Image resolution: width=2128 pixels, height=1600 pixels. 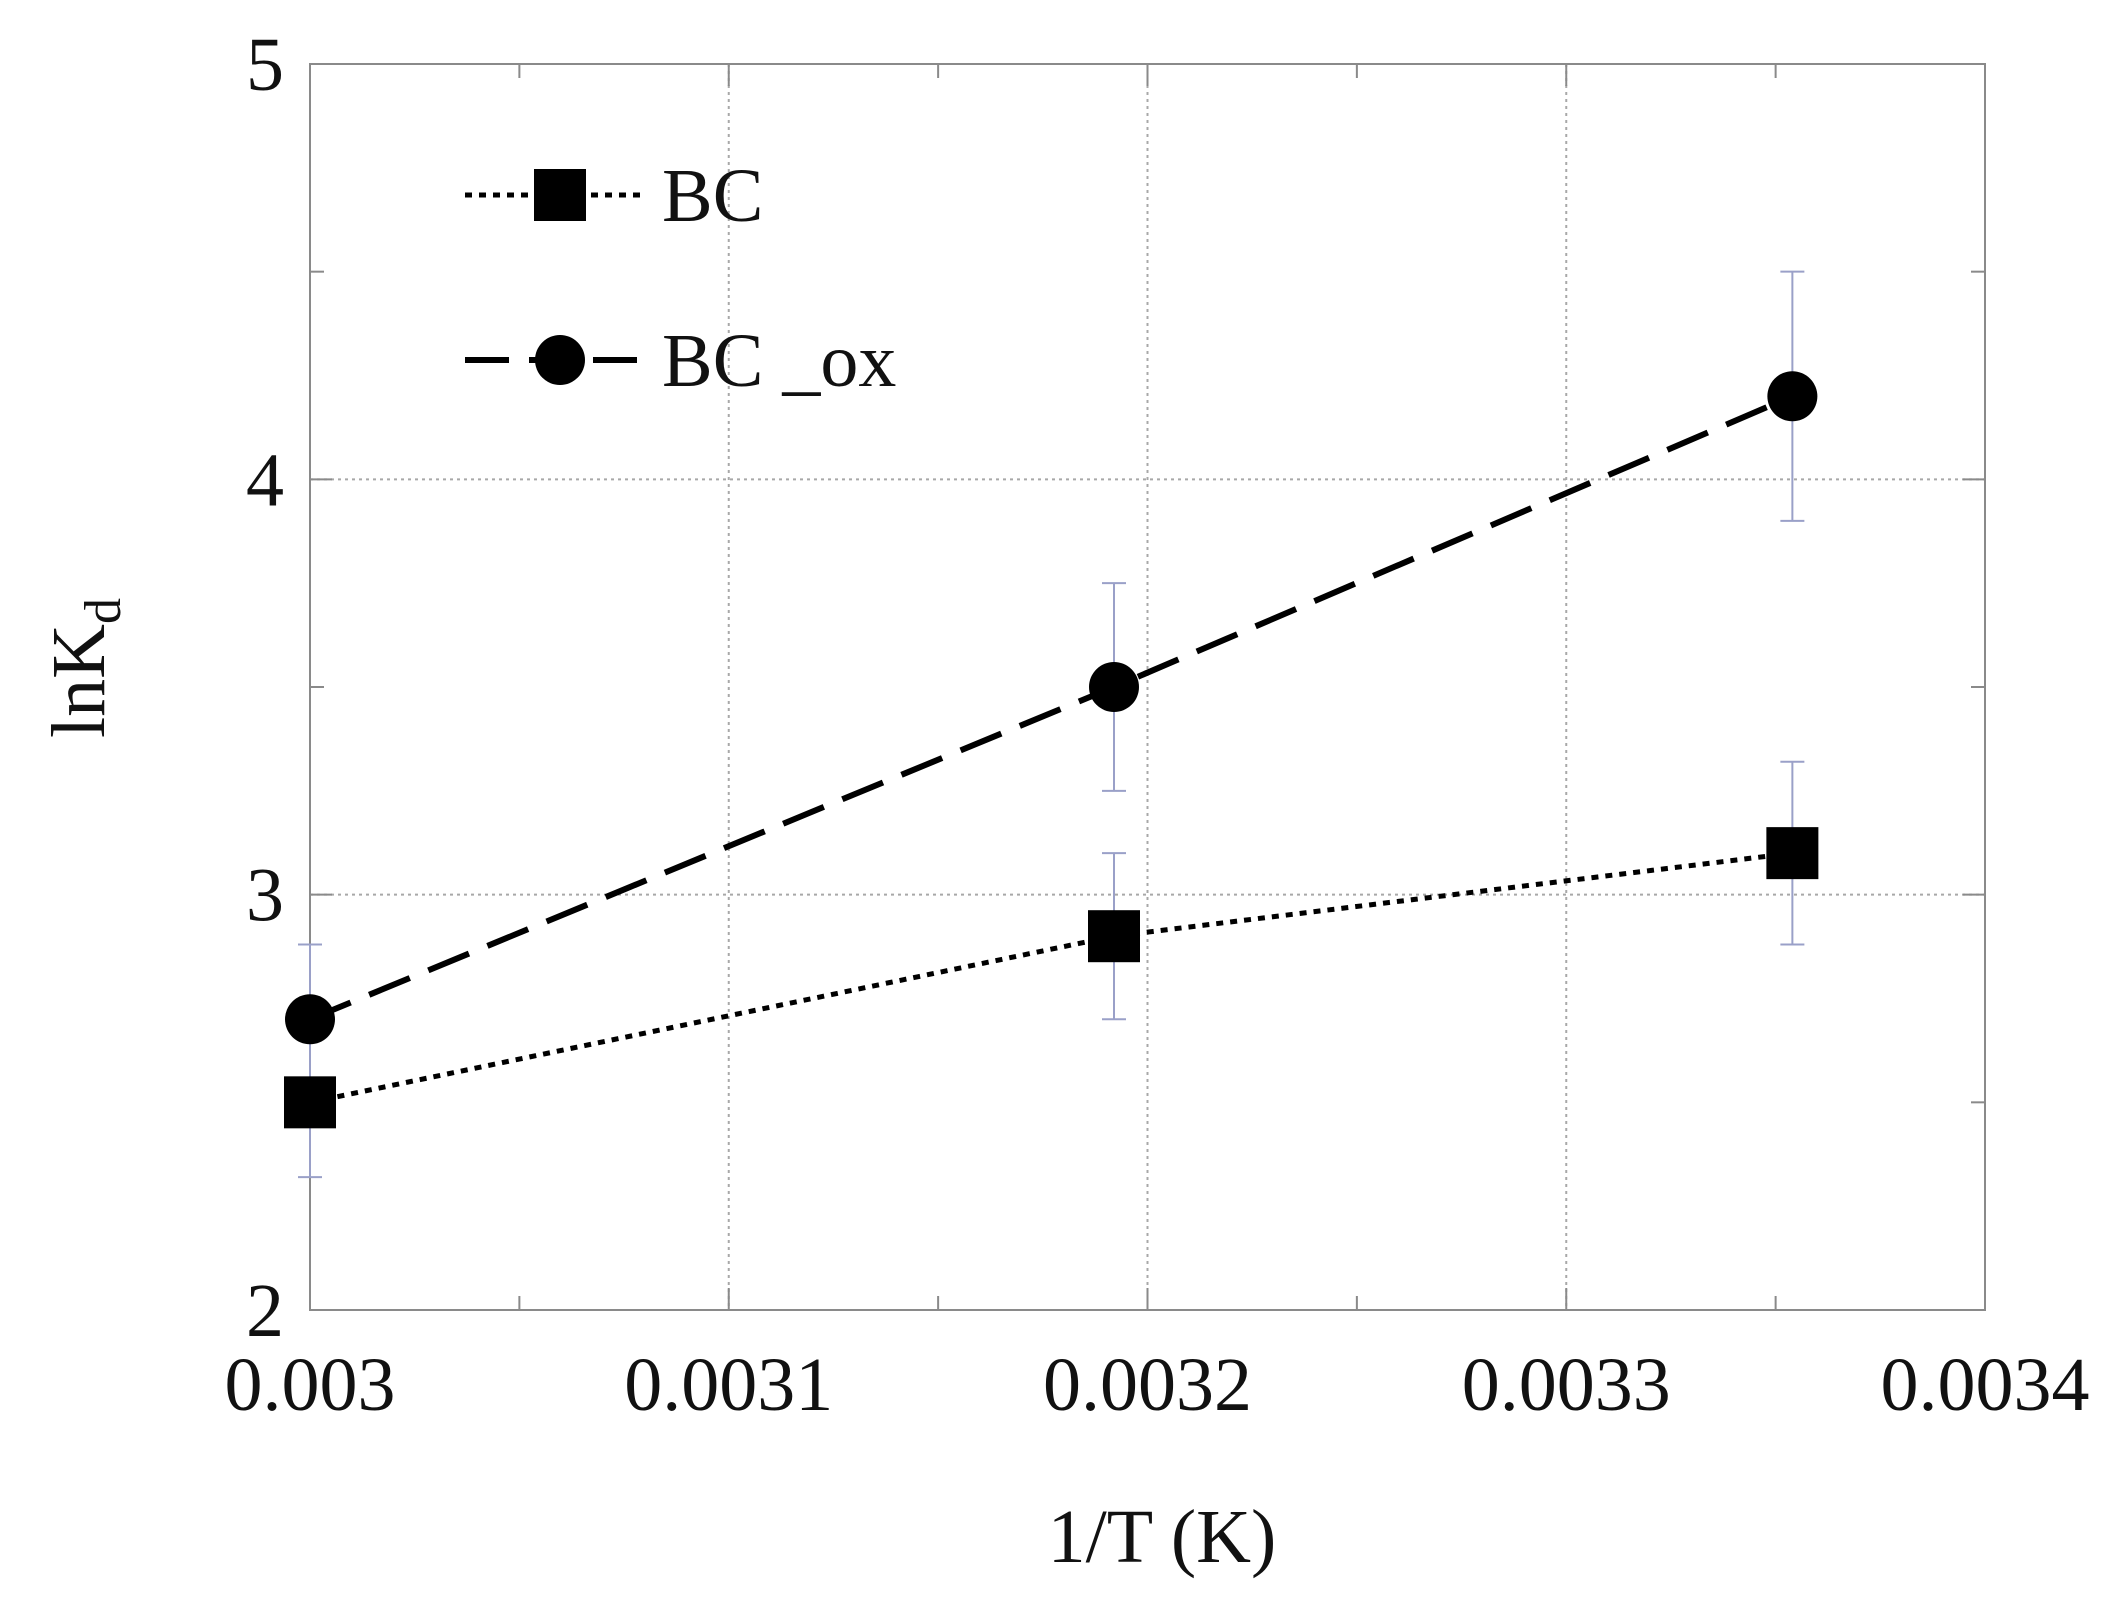 I want to click on x-tick-label: 0.003, so click(x=310, y=1385).